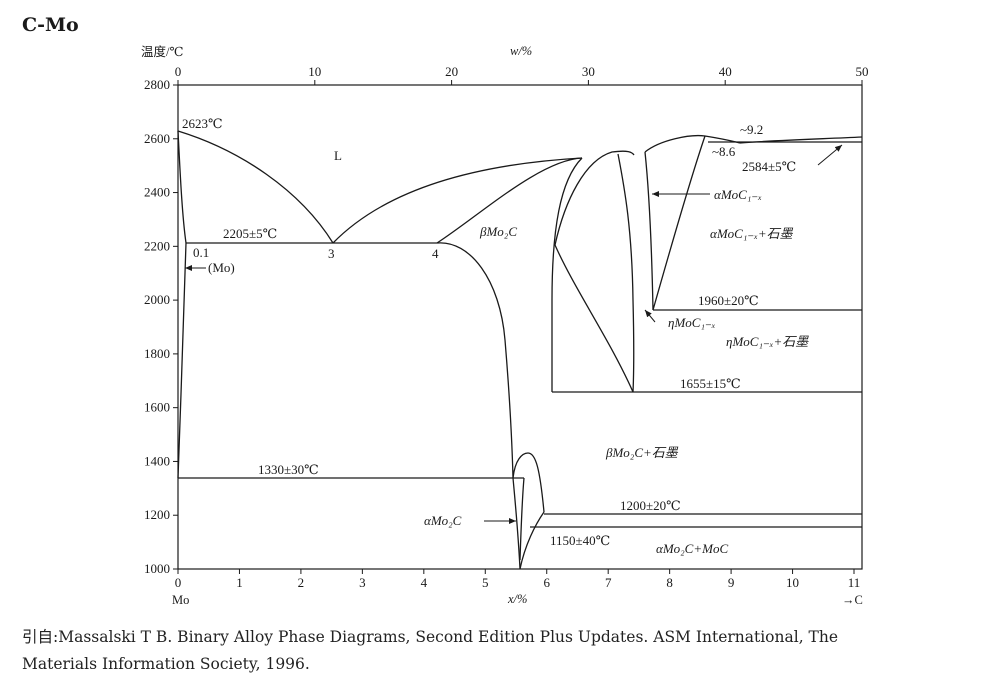 This screenshot has height=695, width=1000. What do you see at coordinates (710, 383) in the screenshot?
I see `isotherm-1655-label: 1655±15℃` at bounding box center [710, 383].